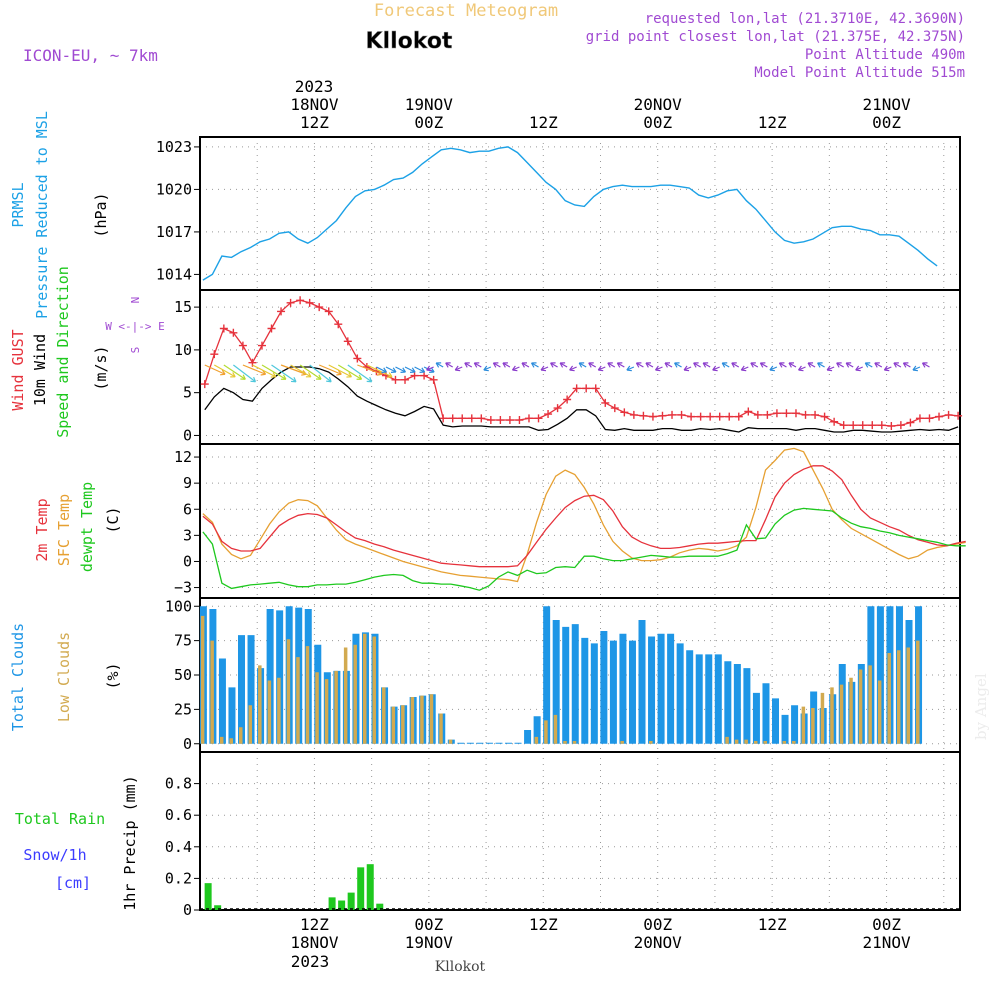  I want to click on y-tick-label: 100, so click(178, 606).